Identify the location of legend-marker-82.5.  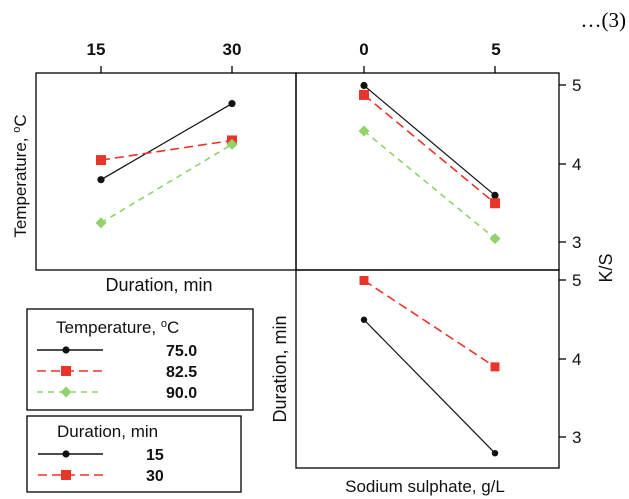
(66, 371).